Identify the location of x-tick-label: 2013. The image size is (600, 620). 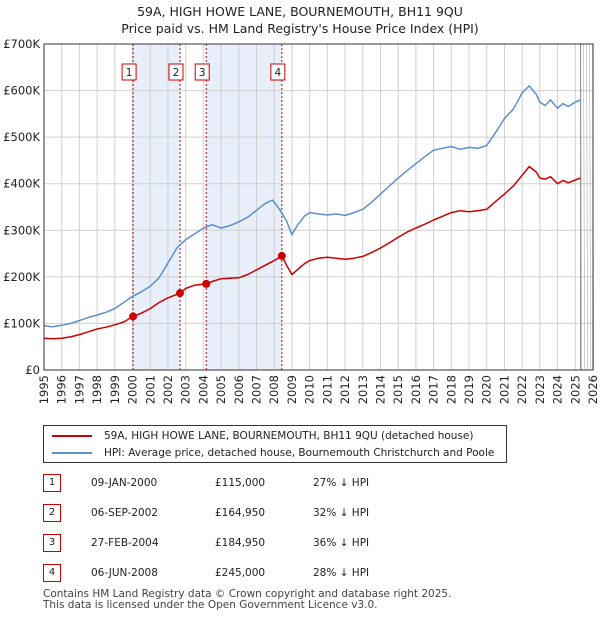
(363, 389).